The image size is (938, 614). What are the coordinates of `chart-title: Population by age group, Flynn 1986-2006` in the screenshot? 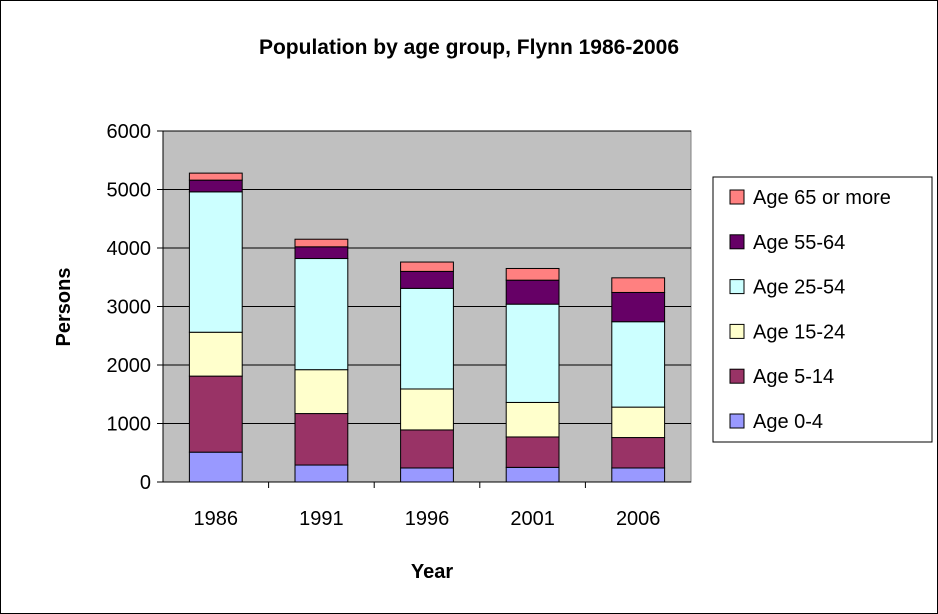 It's located at (469, 47).